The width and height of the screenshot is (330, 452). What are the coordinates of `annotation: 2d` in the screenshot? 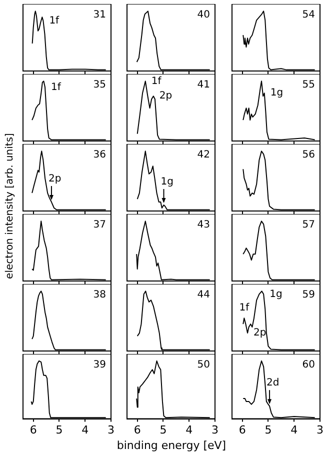 It's located at (273, 383).